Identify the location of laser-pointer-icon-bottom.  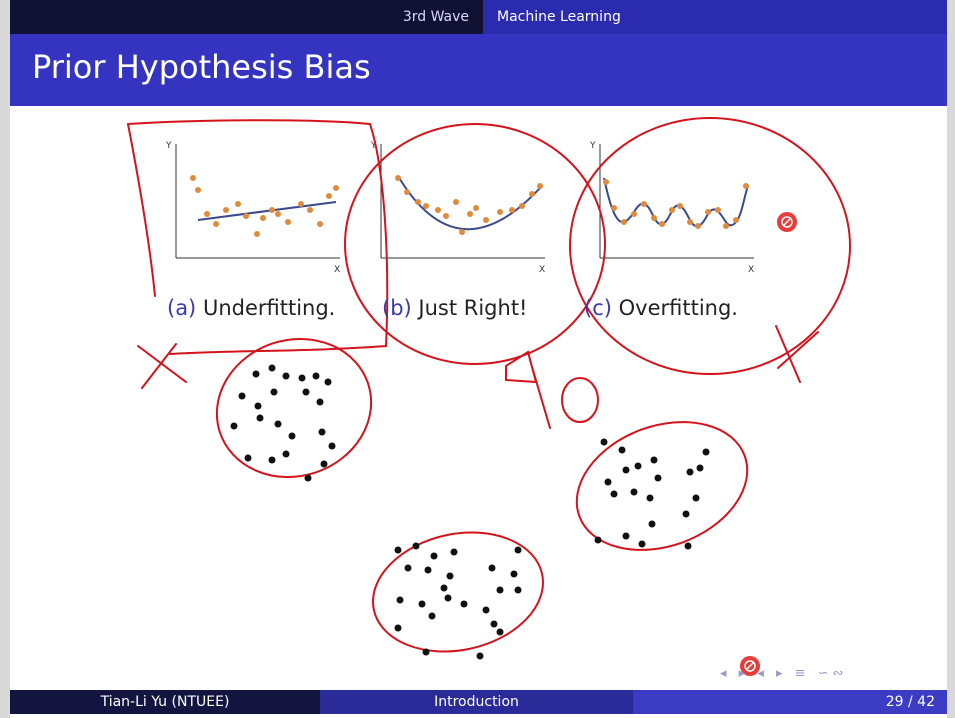
(750, 666).